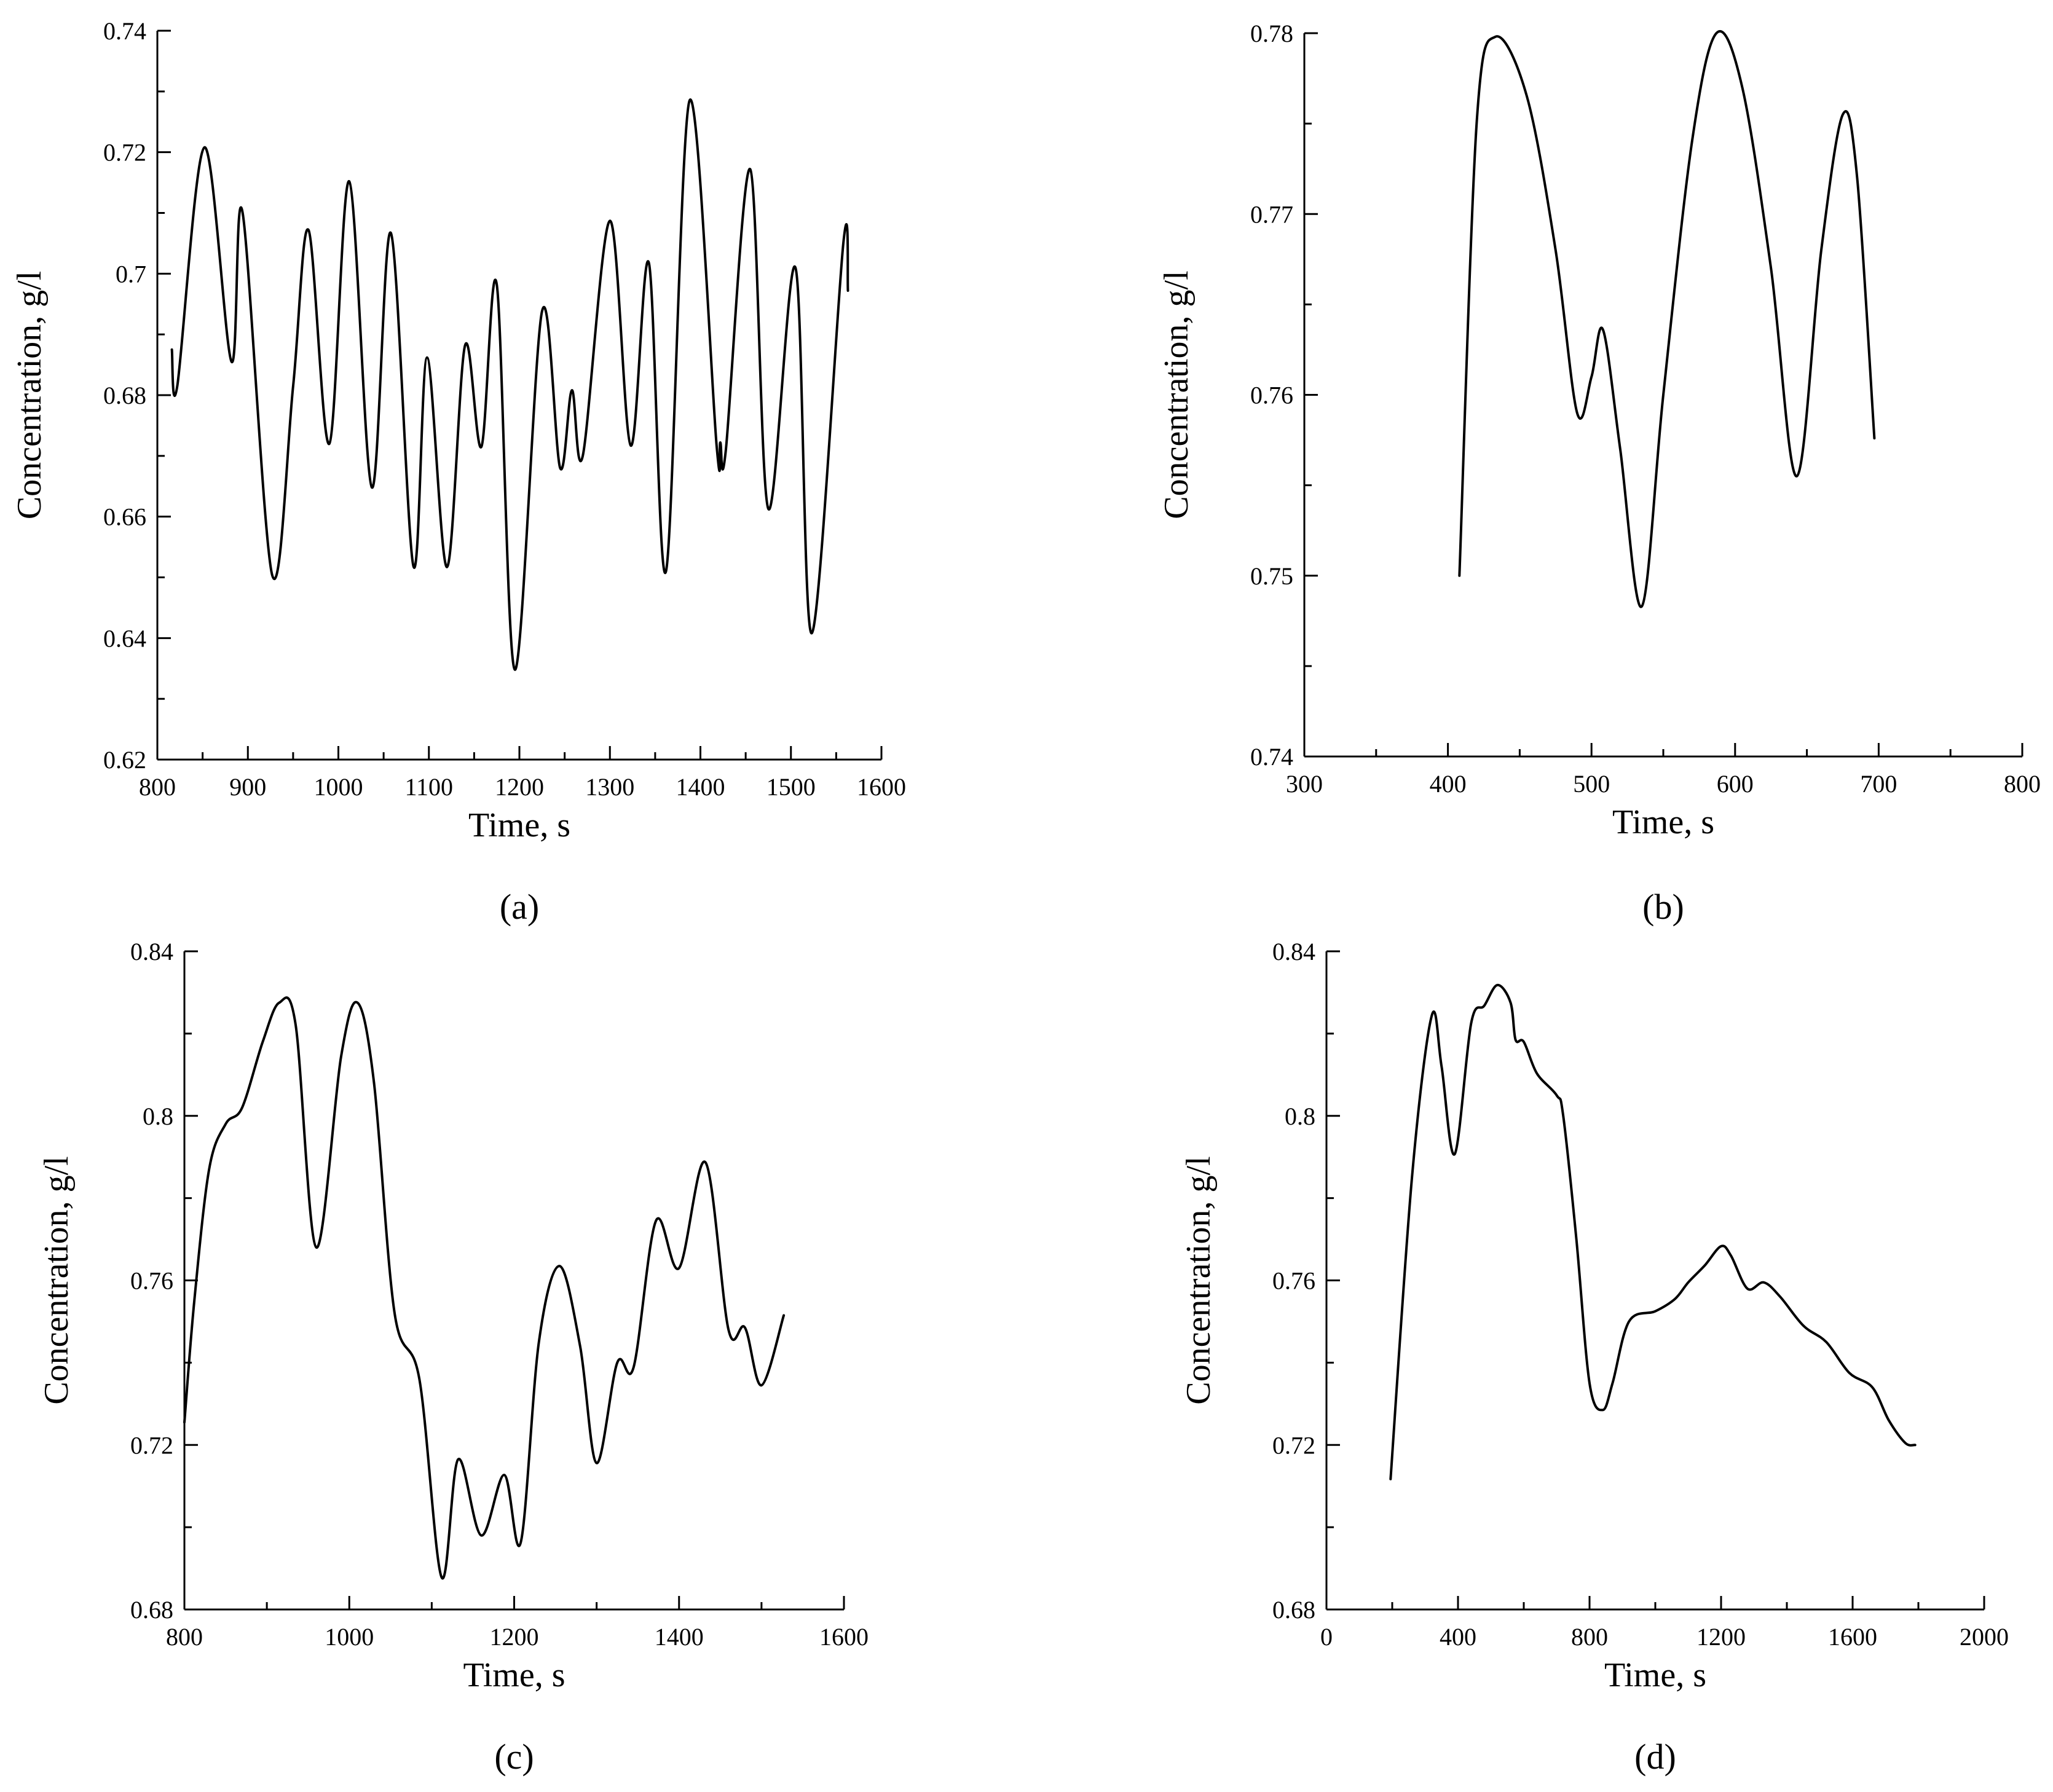 Image resolution: width=2053 pixels, height=1792 pixels. Describe the element at coordinates (519, 907) in the screenshot. I see `panel-label: (a)` at that location.